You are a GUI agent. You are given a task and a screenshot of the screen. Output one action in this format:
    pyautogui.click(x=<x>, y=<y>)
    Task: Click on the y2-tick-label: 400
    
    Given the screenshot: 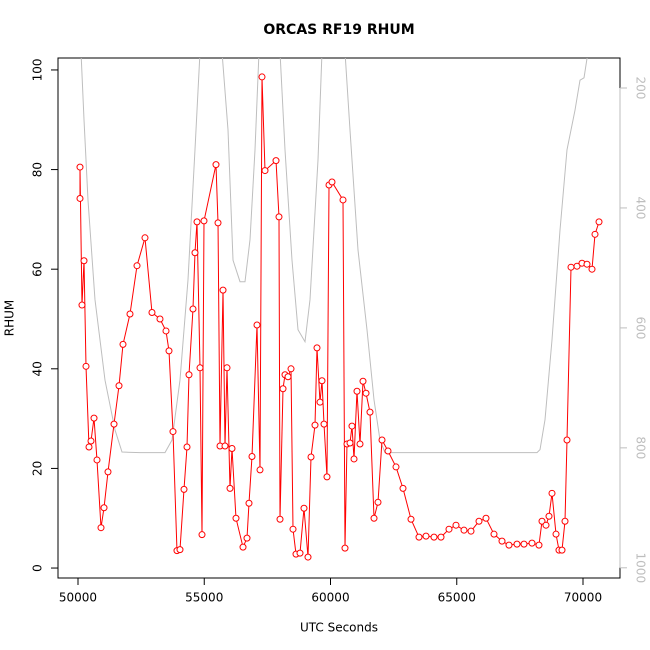 What is the action you would take?
    pyautogui.click(x=641, y=207)
    